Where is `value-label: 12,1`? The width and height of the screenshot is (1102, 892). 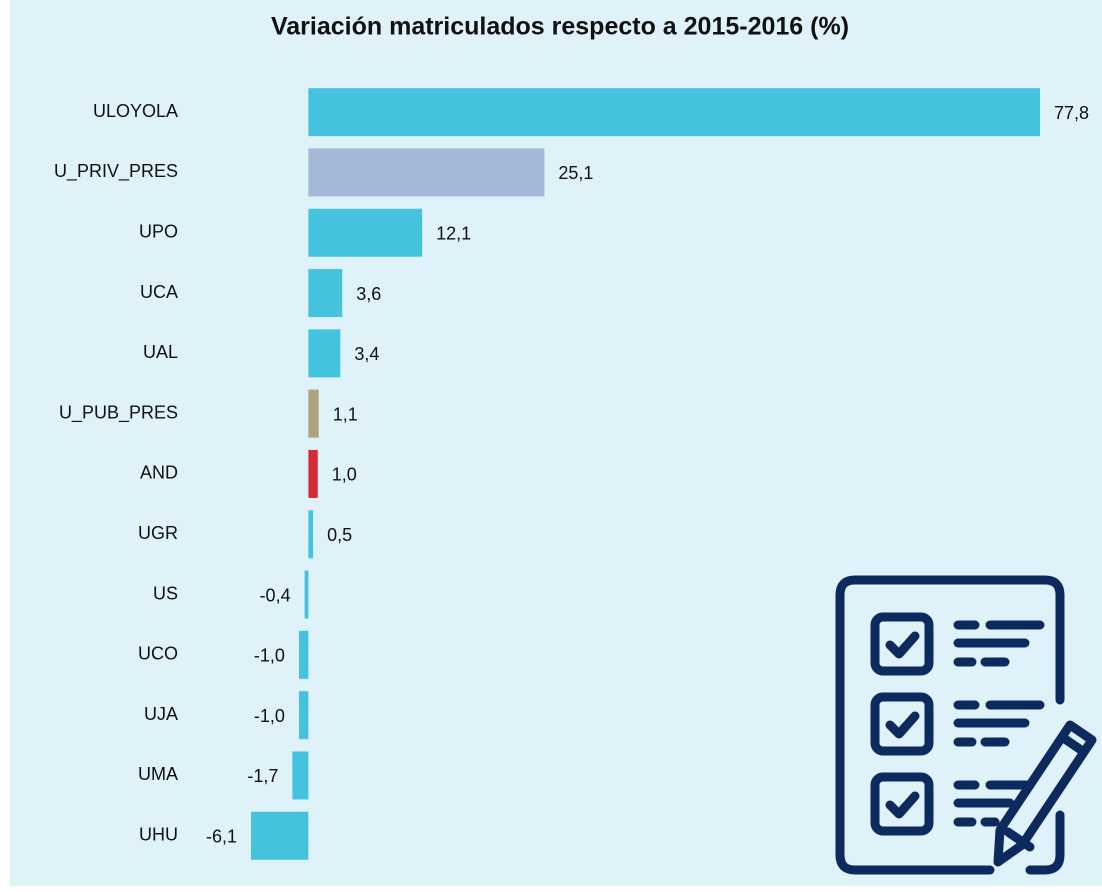 value-label: 12,1 is located at coordinates (453, 234).